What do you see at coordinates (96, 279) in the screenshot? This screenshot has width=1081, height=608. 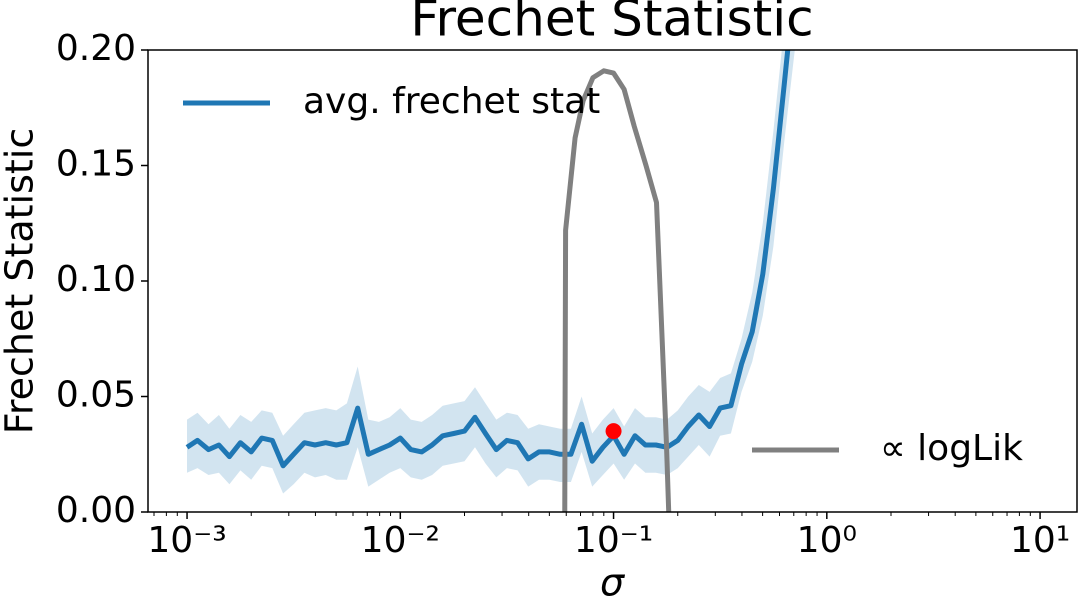 I see `y-tick-label: 0.10` at bounding box center [96, 279].